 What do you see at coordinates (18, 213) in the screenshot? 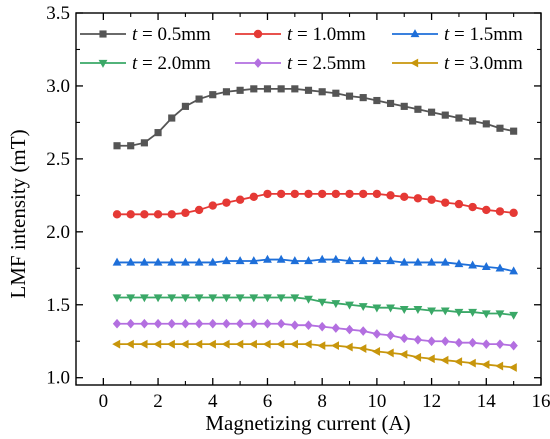
I see `y-axis-title: LMF intensity (mT)` at bounding box center [18, 213].